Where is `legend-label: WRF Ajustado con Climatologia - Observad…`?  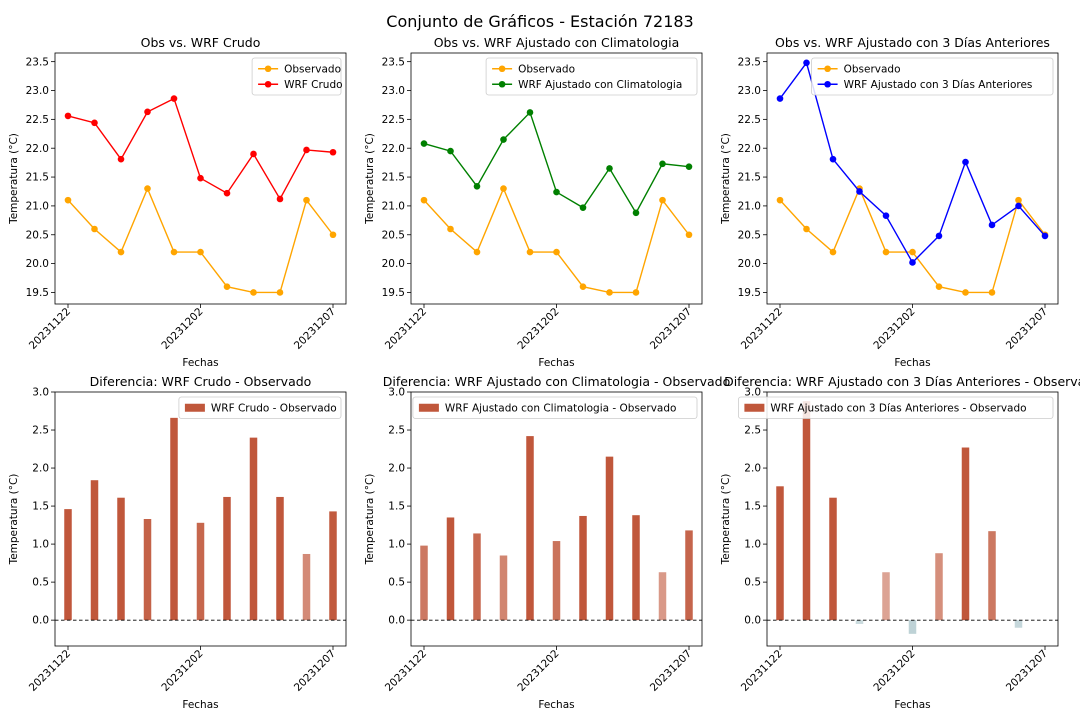
legend-label: WRF Ajustado con Climatologia - Observad… is located at coordinates (561, 408).